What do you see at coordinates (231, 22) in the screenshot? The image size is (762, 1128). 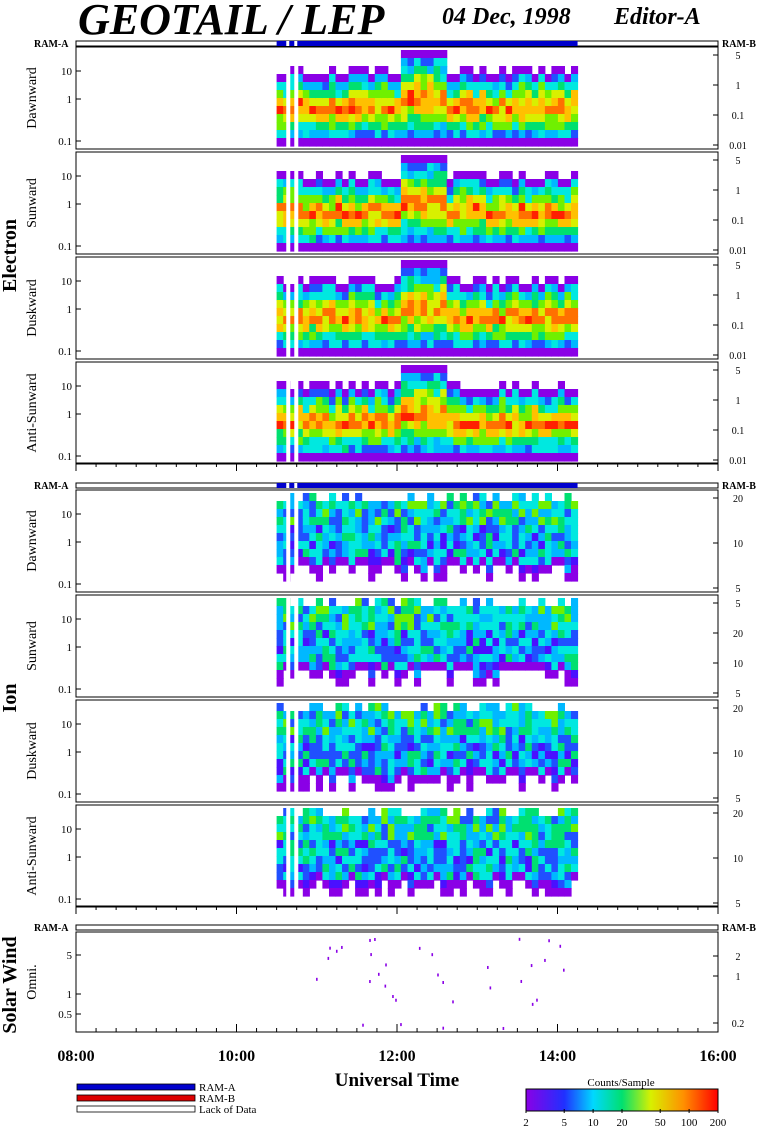 I see `chart-title: GEOTAIL / LEP` at bounding box center [231, 22].